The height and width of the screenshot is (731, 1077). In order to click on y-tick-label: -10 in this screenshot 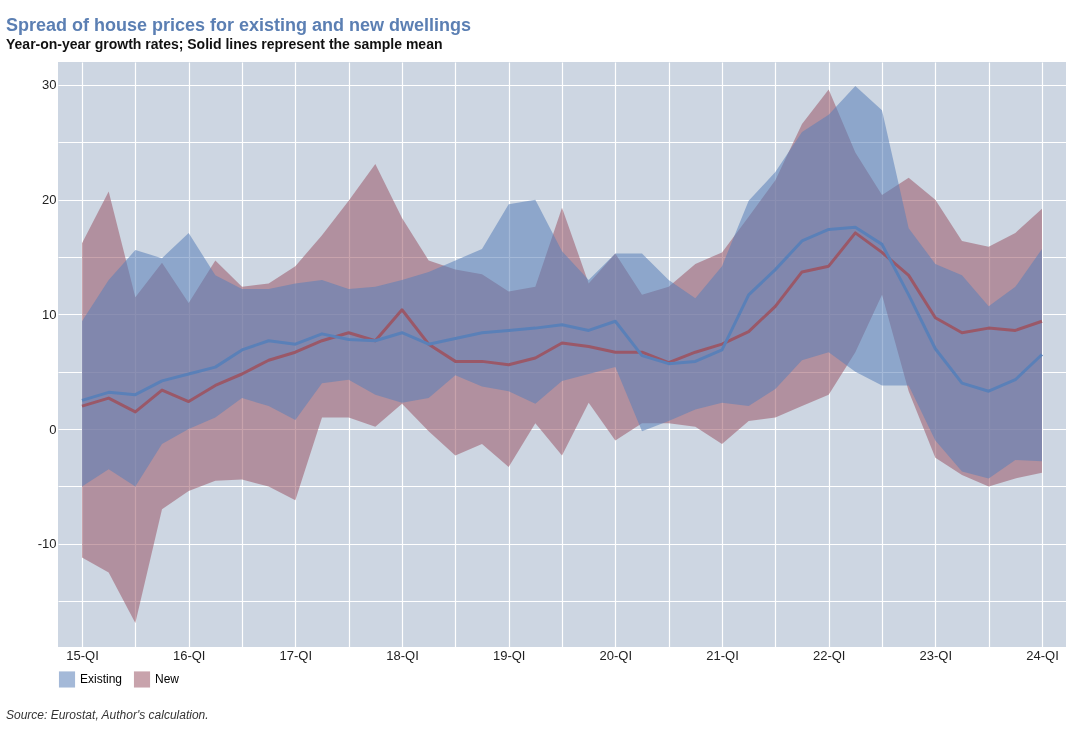, I will do `click(47, 544)`.